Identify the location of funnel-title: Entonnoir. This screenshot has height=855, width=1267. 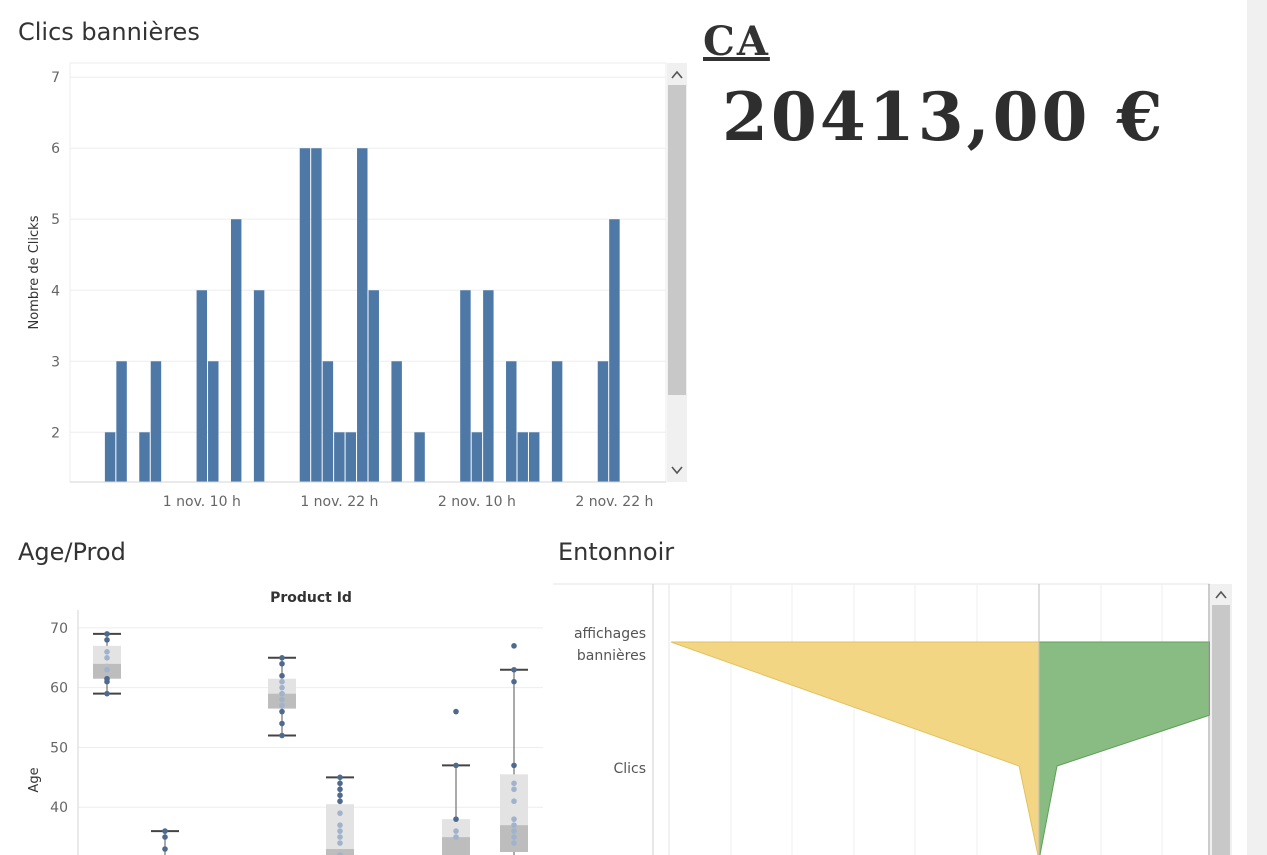
(616, 552).